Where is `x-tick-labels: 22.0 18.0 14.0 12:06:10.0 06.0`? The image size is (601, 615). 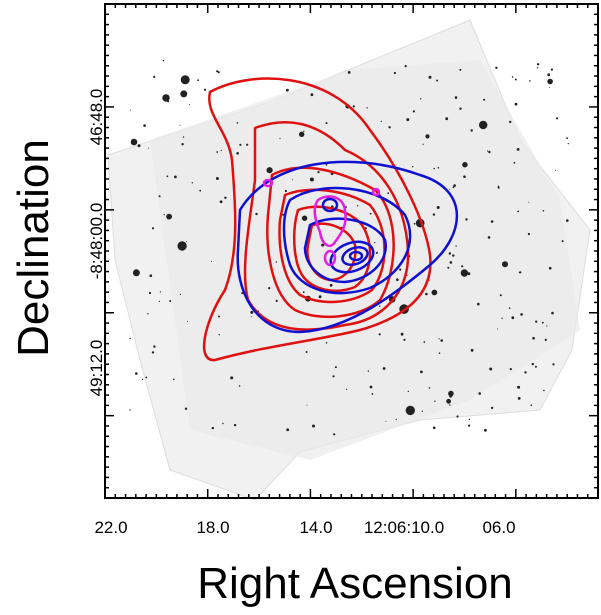
x-tick-labels: 22.0 18.0 14.0 12:06:10.0 06.0 is located at coordinates (304, 527).